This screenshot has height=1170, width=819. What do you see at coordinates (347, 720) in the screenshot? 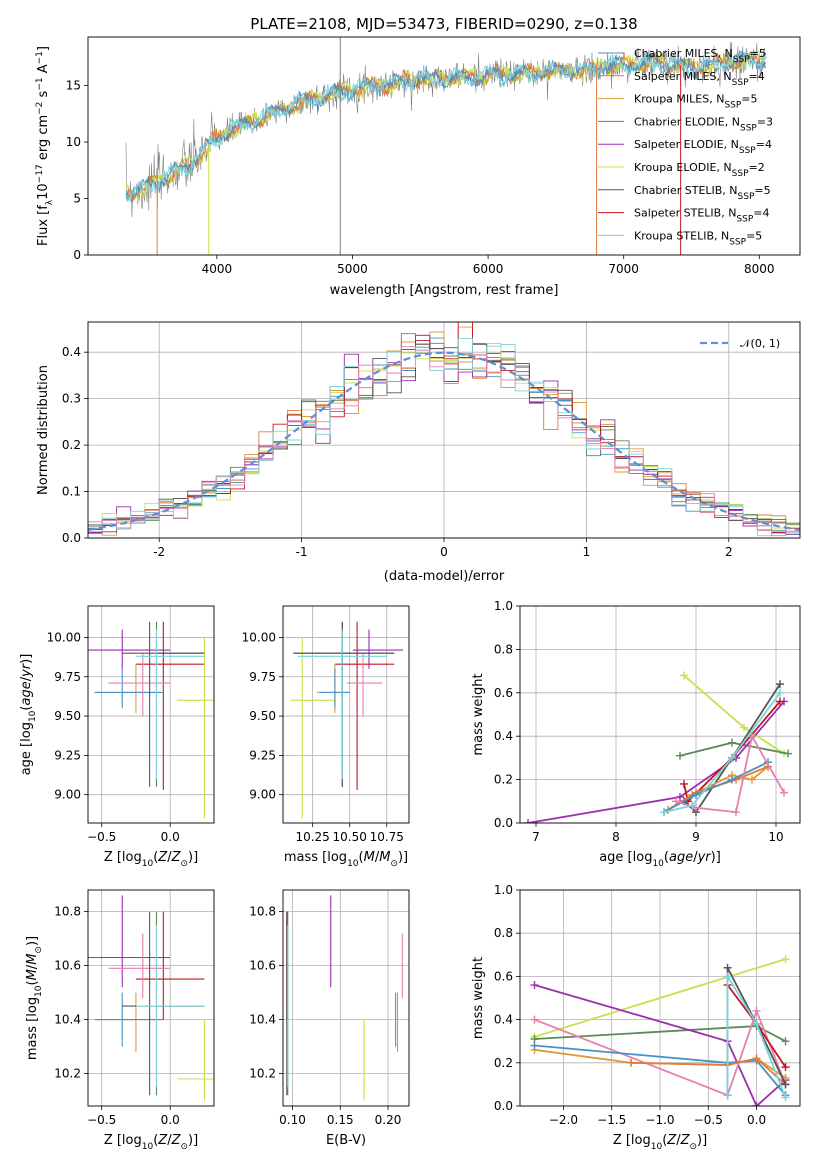
I see `age_vs_mass-plot-area` at bounding box center [347, 720].